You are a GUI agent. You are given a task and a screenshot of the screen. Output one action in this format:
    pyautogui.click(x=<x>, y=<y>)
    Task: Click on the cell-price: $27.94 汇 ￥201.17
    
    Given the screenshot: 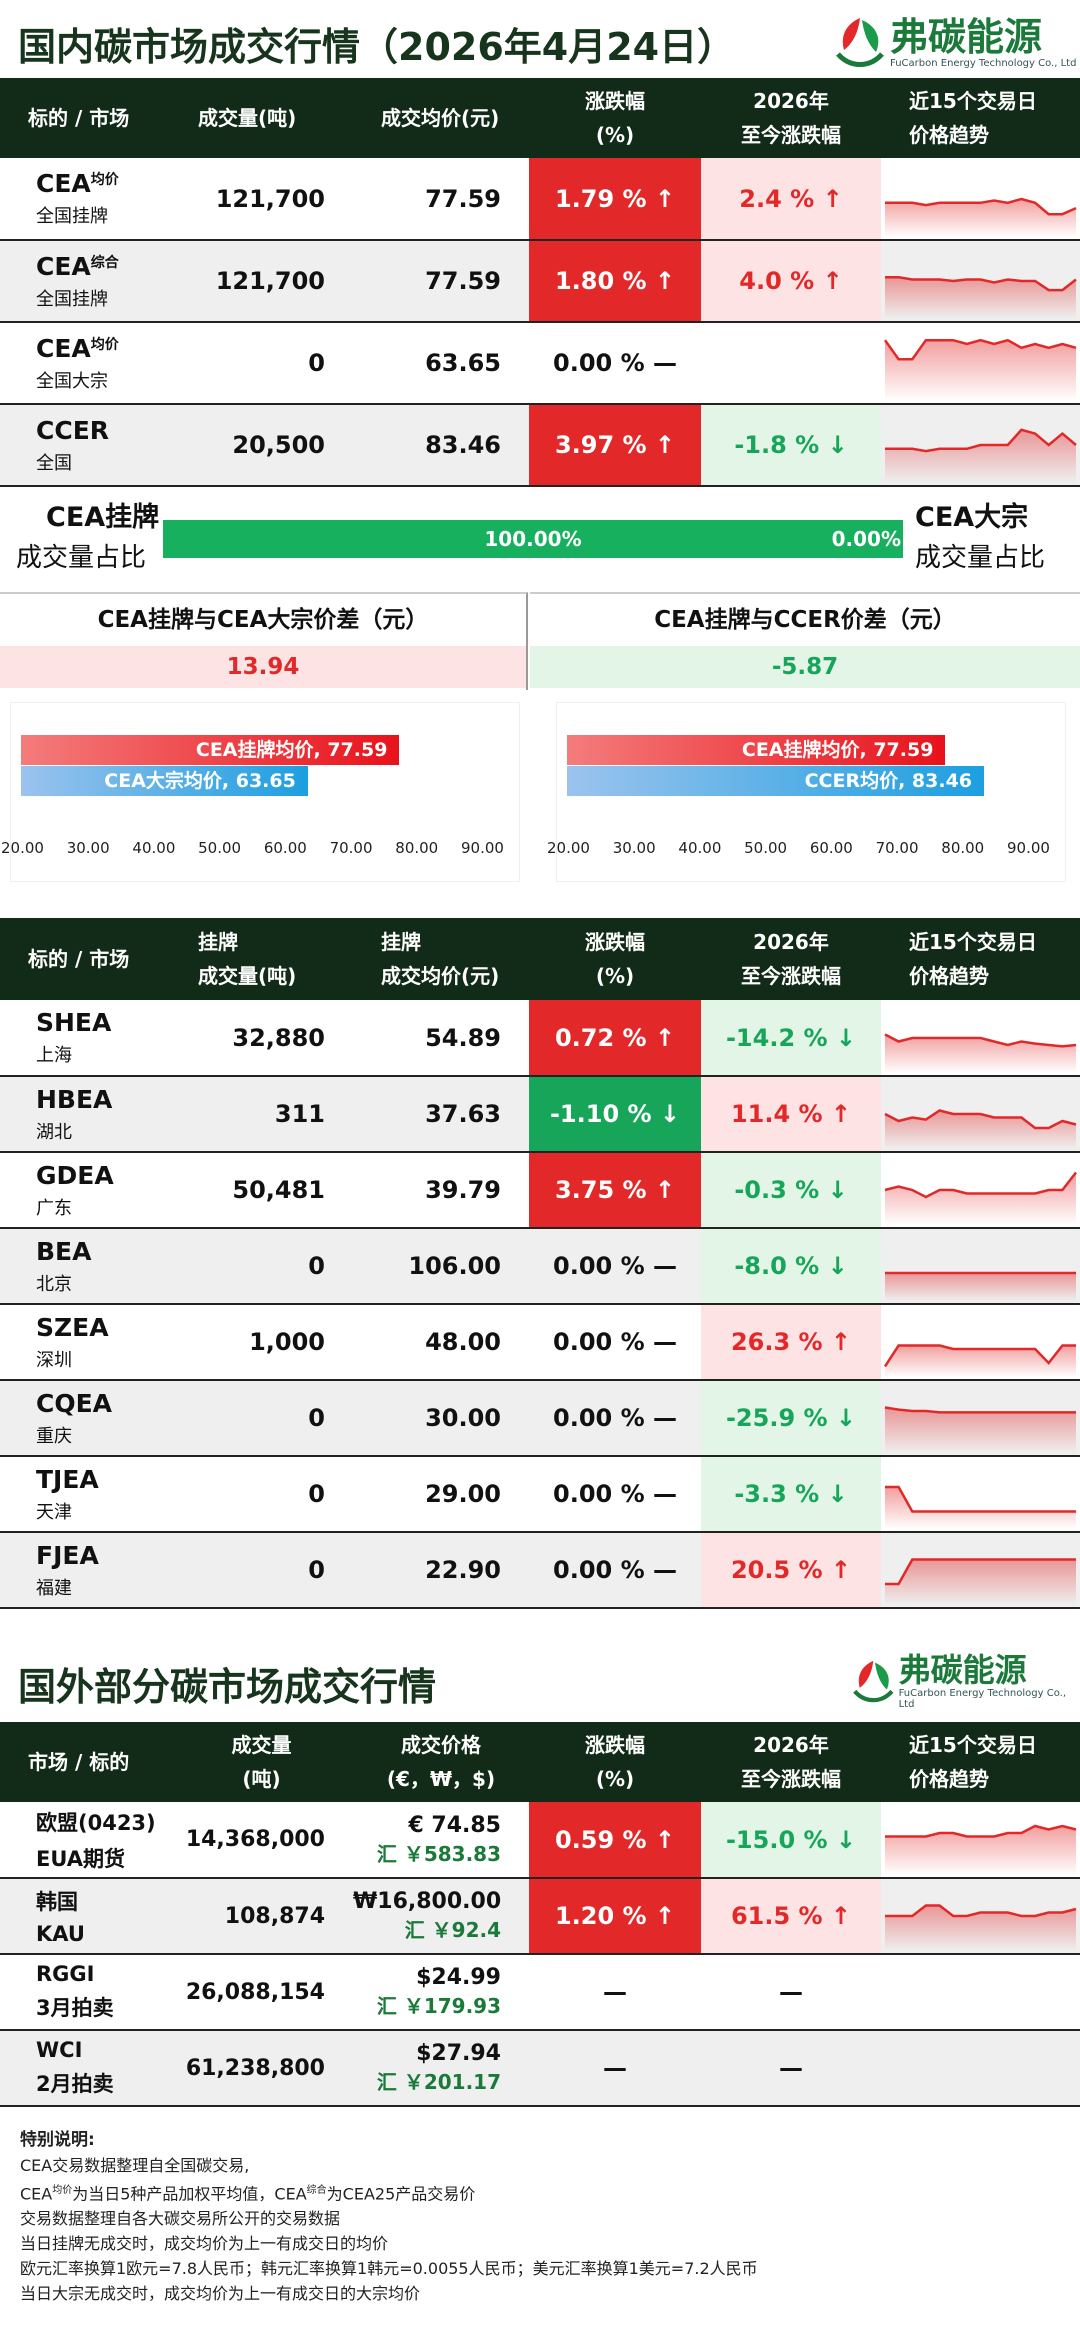 What is the action you would take?
    pyautogui.click(x=441, y=2068)
    